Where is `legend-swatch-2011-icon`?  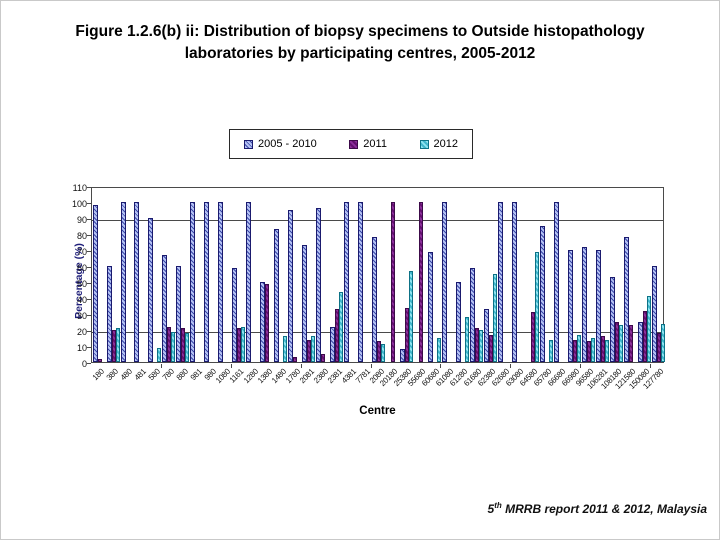
legend-swatch-2011-icon is located at coordinates (354, 144).